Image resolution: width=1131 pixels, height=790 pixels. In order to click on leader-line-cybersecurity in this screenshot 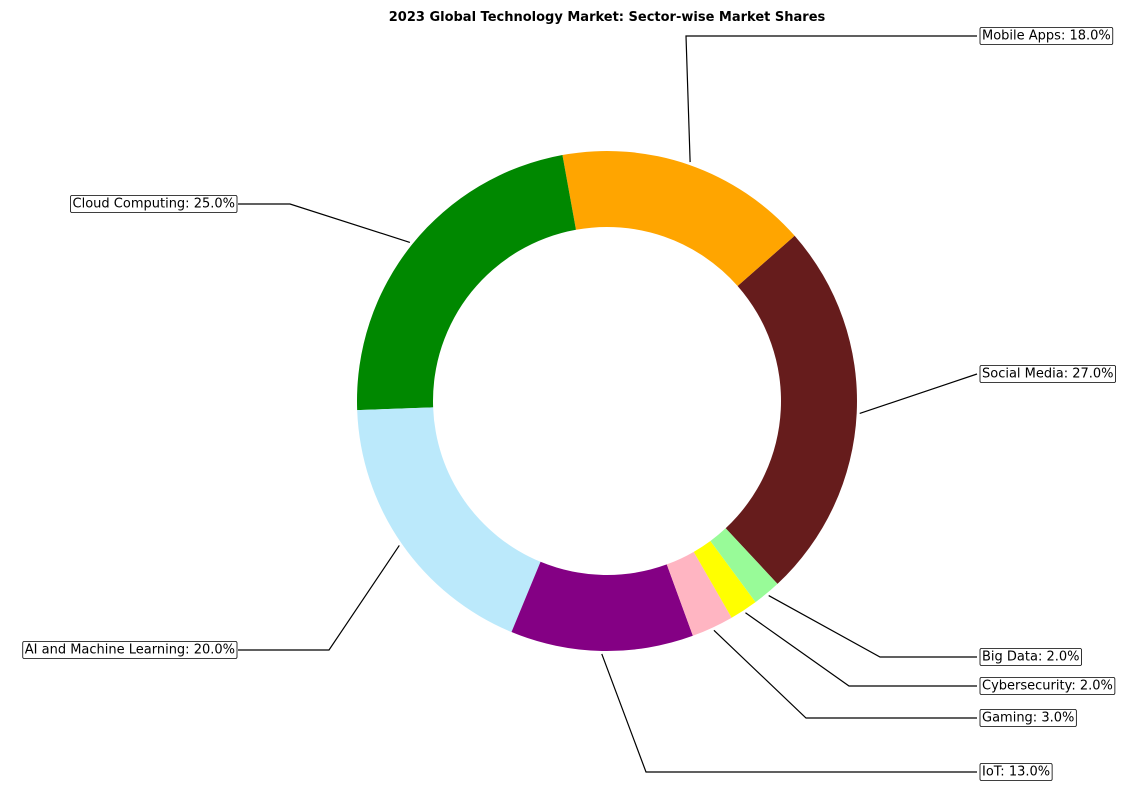, I will do `click(861, 649)`.